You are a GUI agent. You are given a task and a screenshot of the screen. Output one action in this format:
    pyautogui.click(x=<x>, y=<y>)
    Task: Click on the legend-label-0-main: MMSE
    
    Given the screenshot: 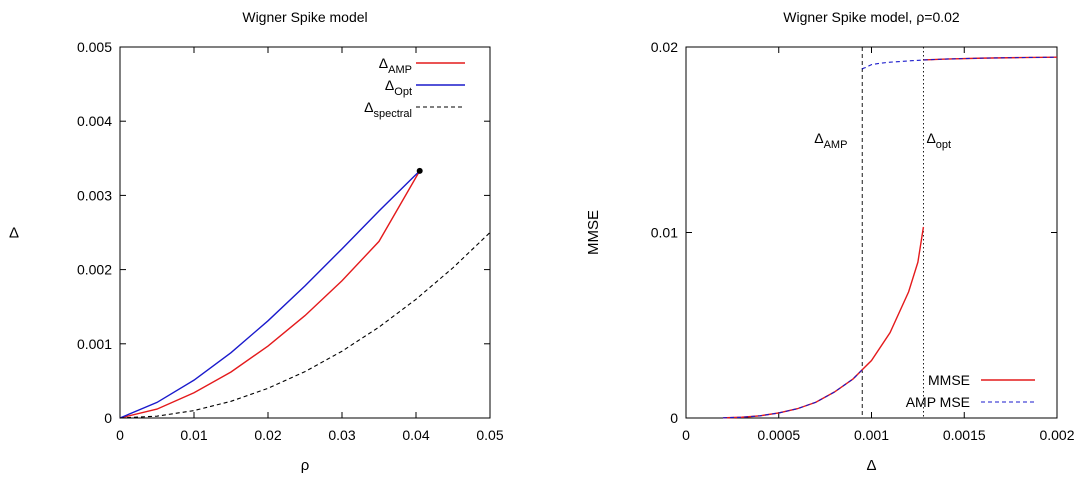 What is the action you would take?
    pyautogui.click(x=949, y=380)
    